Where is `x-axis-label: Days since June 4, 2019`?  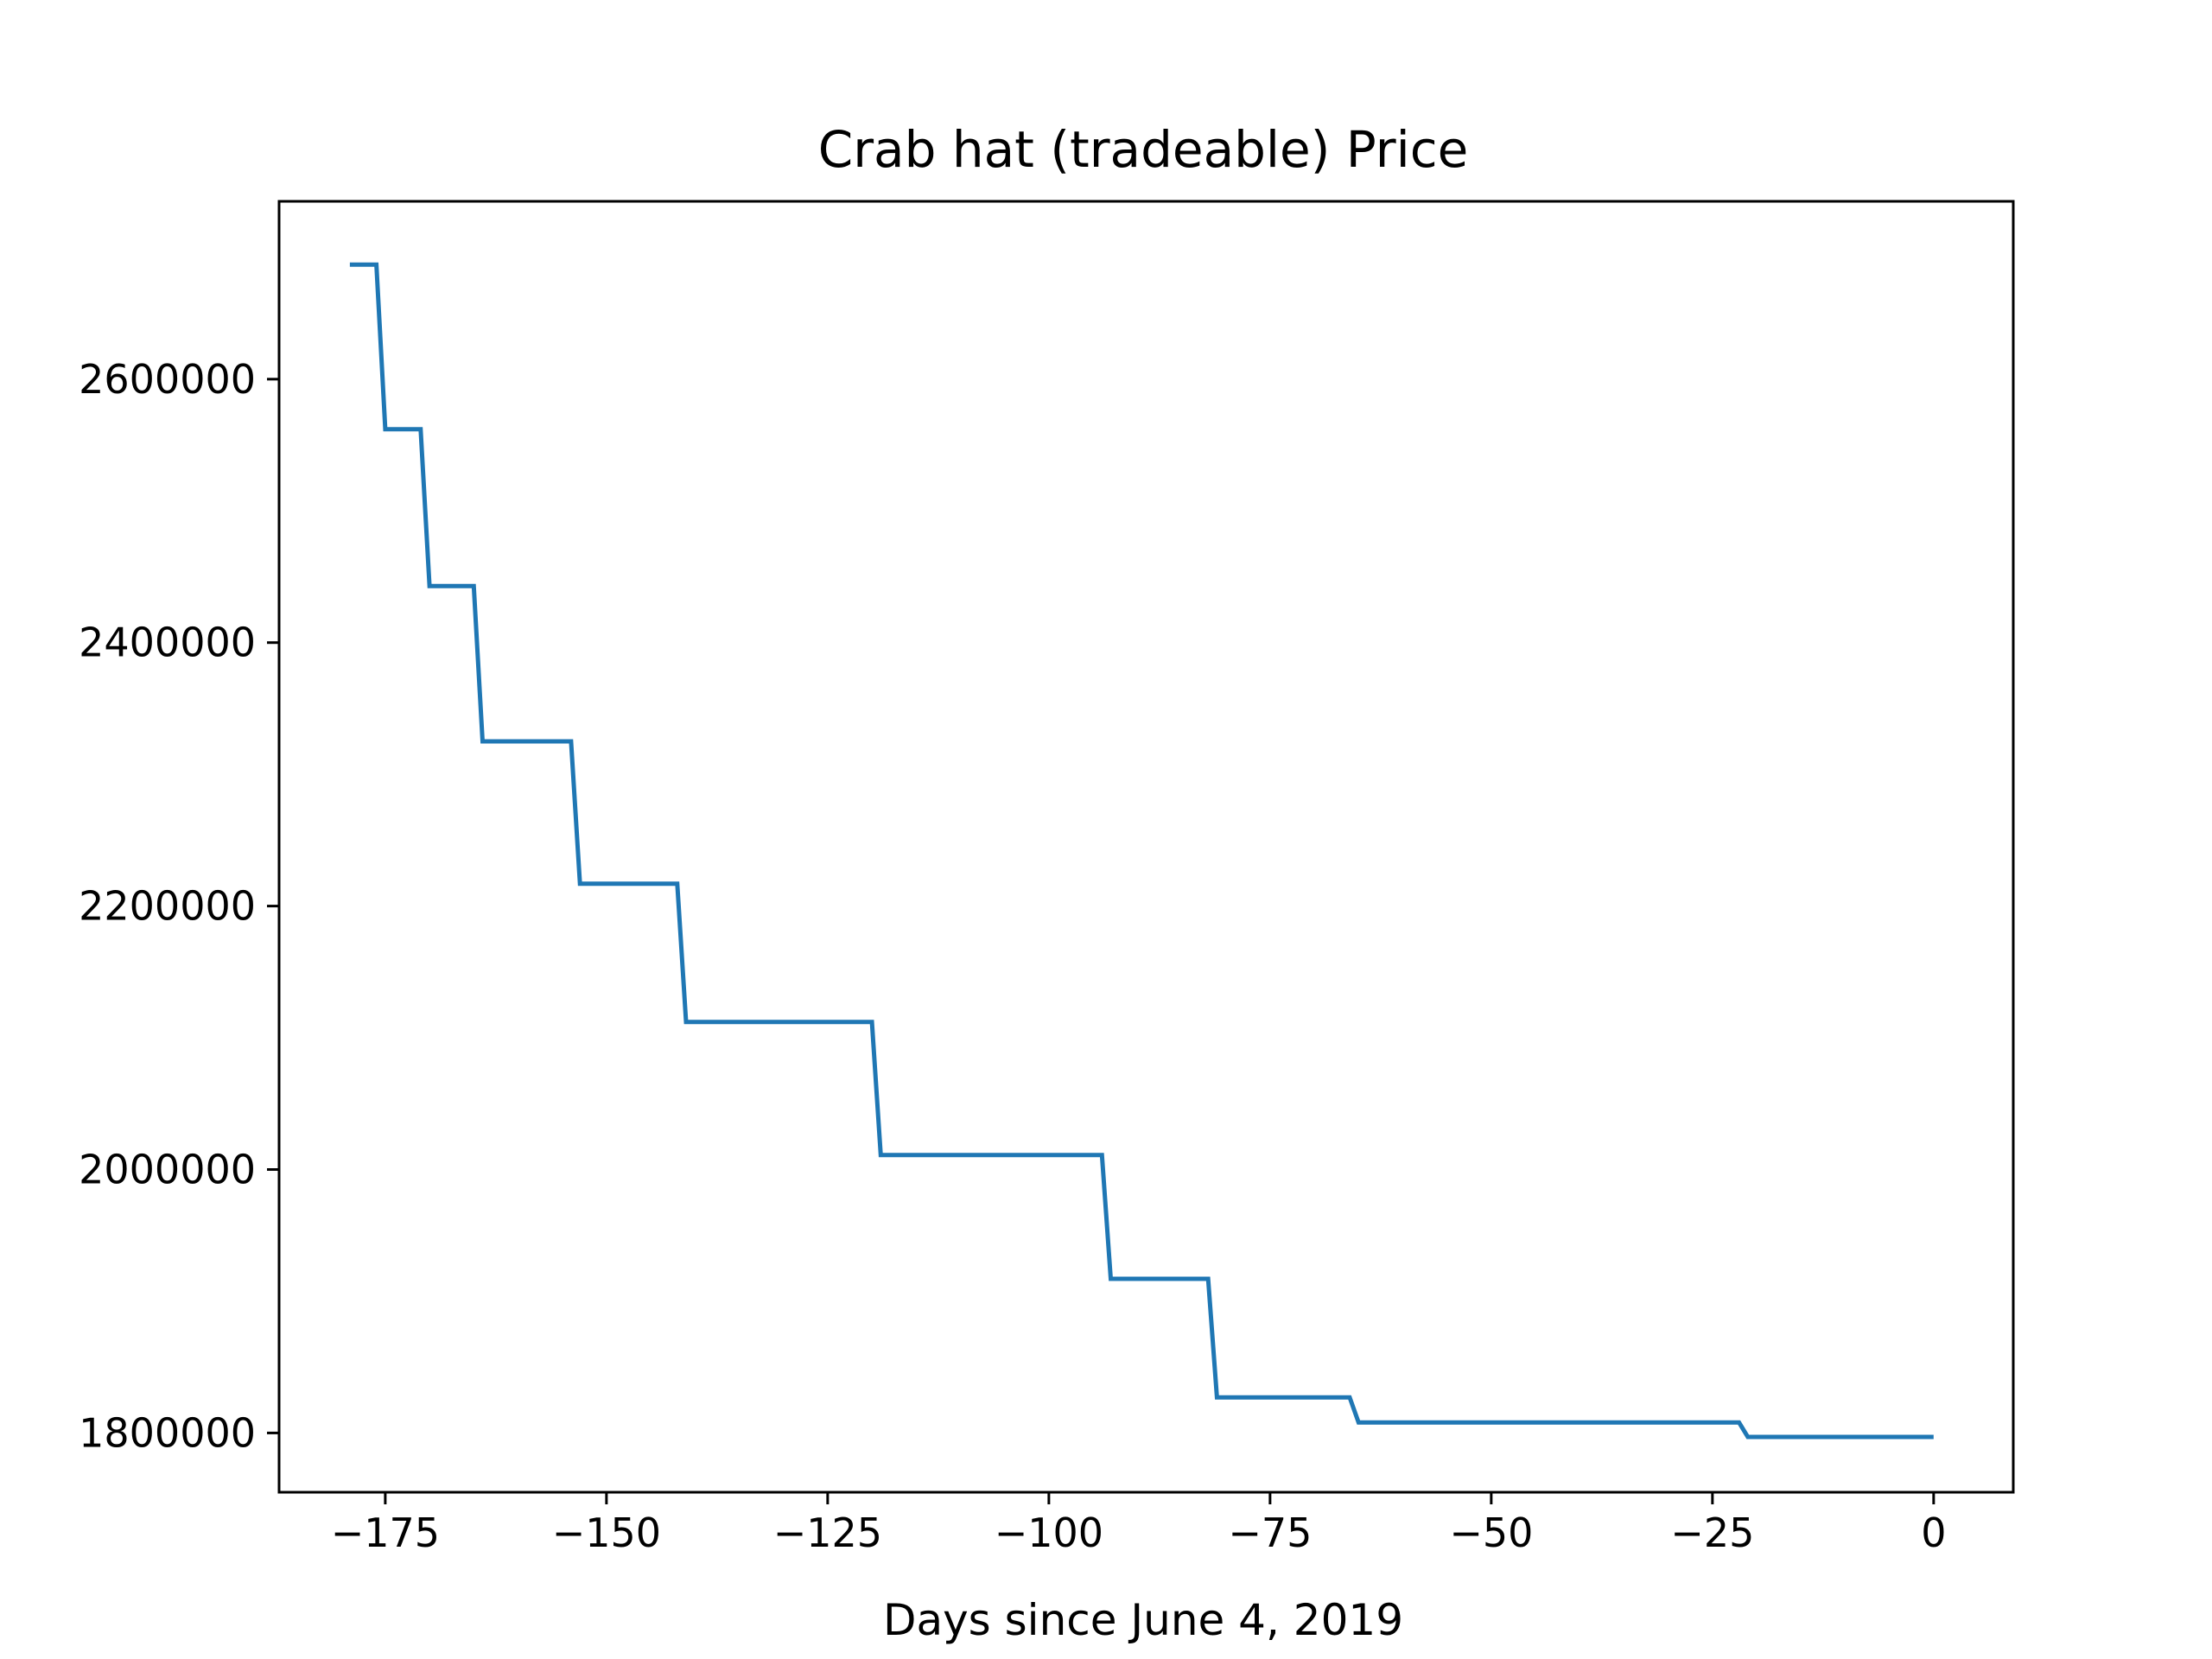
x-axis-label: Days since June 4, 2019 is located at coordinates (1143, 1620).